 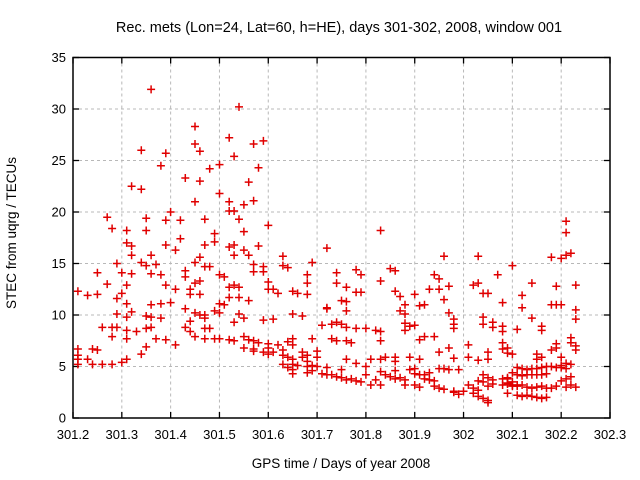 I want to click on y-tick-label: 15, so click(x=59, y=263).